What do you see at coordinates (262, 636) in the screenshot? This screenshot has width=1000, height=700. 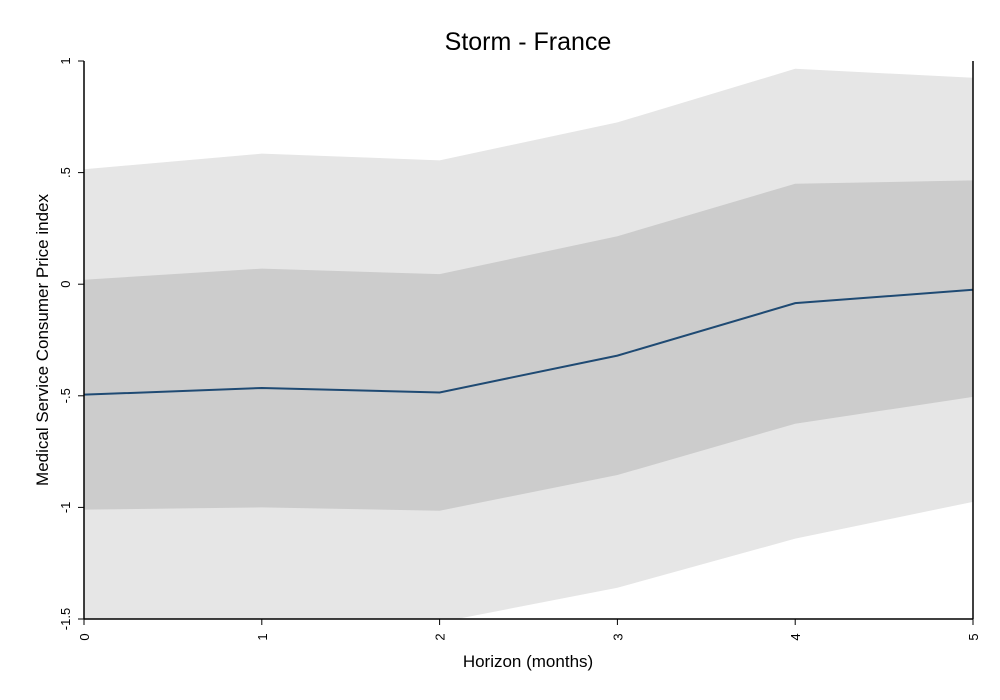 I see `x-tick-label: 1` at bounding box center [262, 636].